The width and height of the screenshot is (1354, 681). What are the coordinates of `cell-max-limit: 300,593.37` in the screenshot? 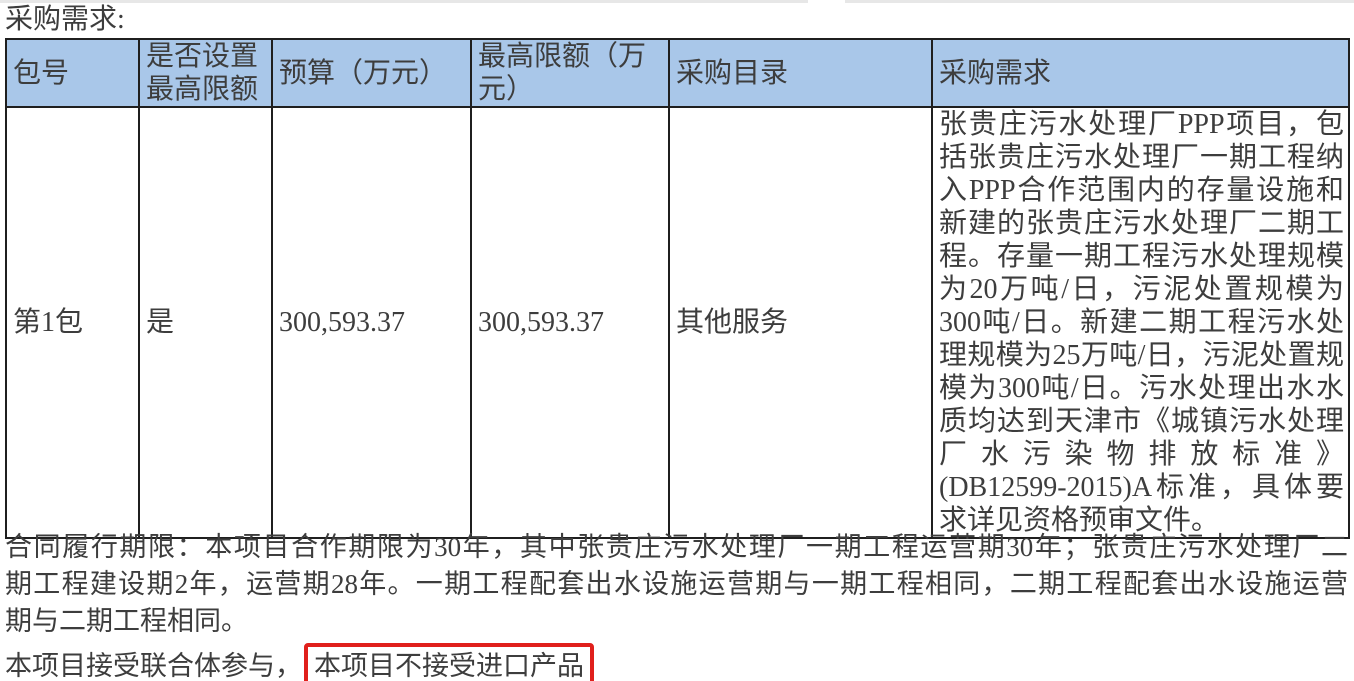 It's located at (570, 322).